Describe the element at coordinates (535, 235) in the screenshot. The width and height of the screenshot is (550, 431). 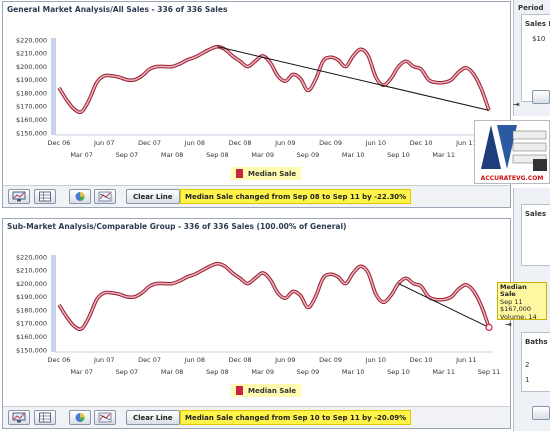
I see `filter-box: Sales` at that location.